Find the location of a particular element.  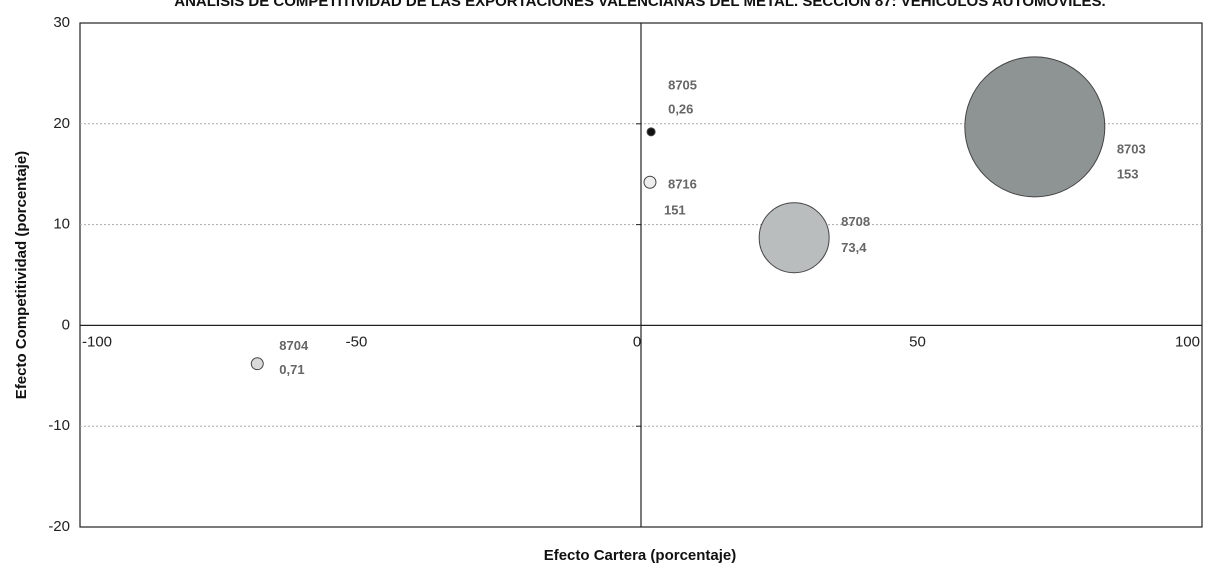

bubble-name: 8705 is located at coordinates (682, 84).